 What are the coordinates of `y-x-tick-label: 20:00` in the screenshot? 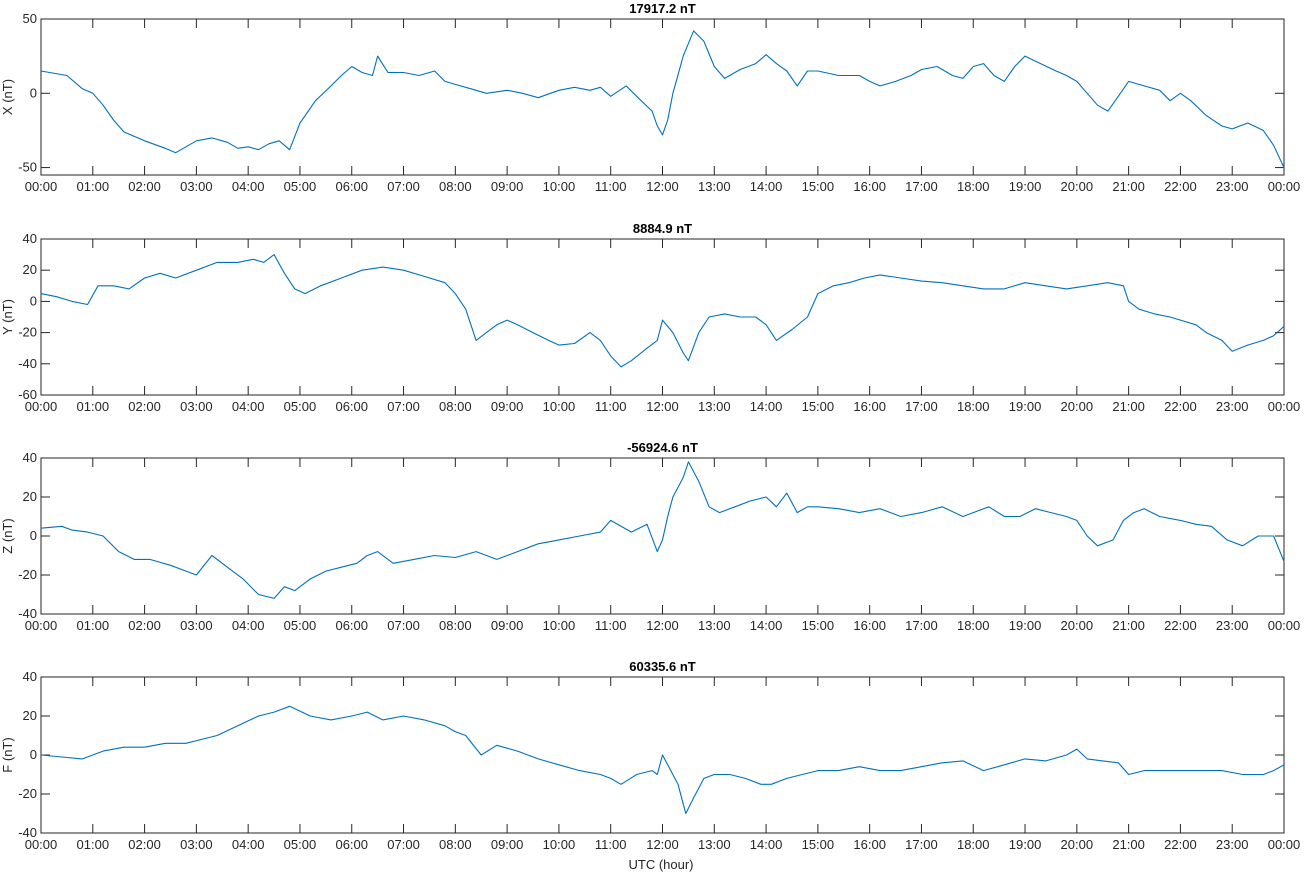 It's located at (1077, 406).